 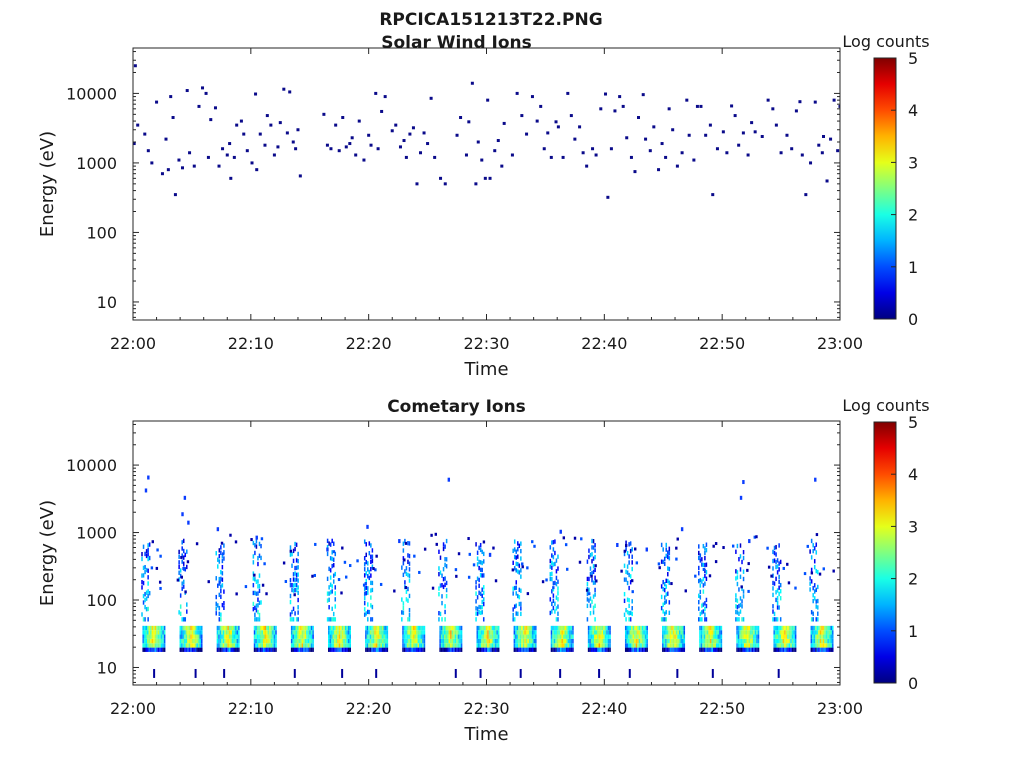 I want to click on colorbar-tick-label: 5, so click(x=913, y=422).